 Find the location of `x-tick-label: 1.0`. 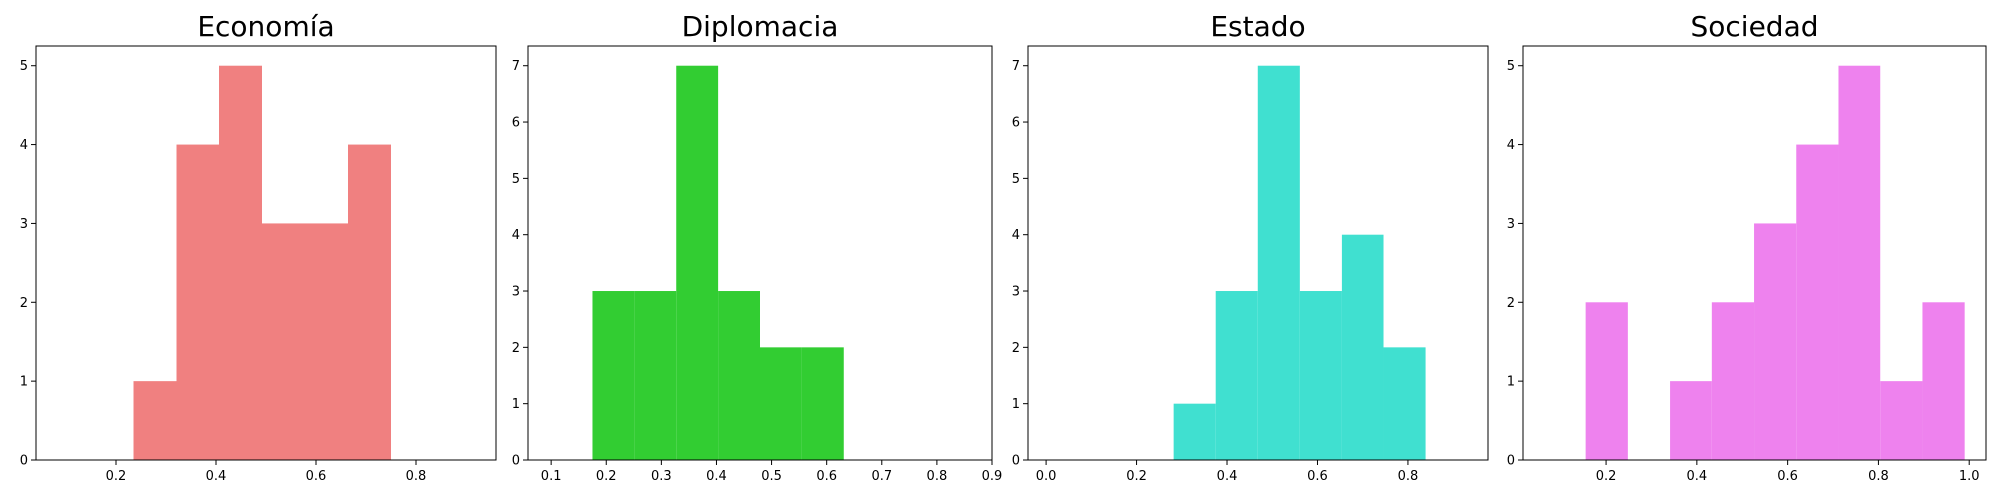

x-tick-label: 1.0 is located at coordinates (1969, 476).